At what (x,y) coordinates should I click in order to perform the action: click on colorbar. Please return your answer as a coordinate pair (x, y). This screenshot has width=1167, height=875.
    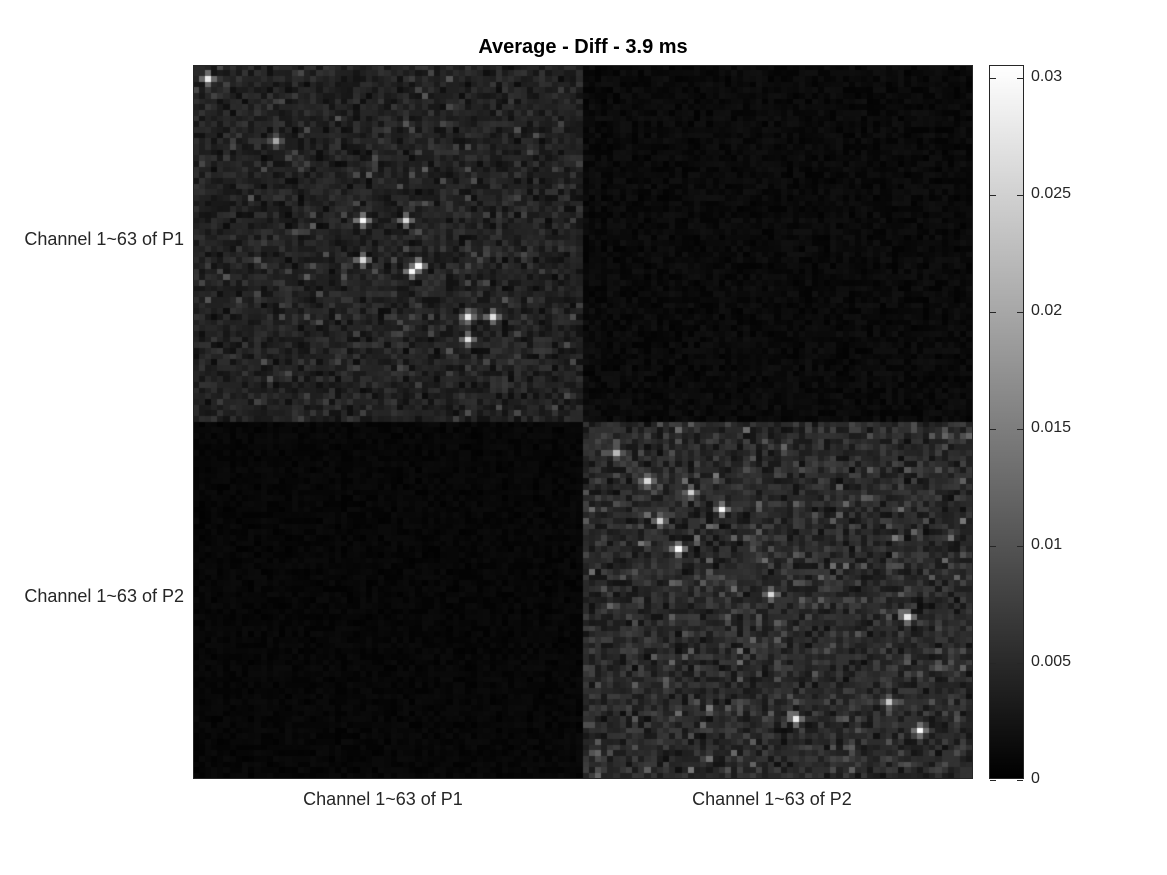
    Looking at the image, I should click on (1006, 423).